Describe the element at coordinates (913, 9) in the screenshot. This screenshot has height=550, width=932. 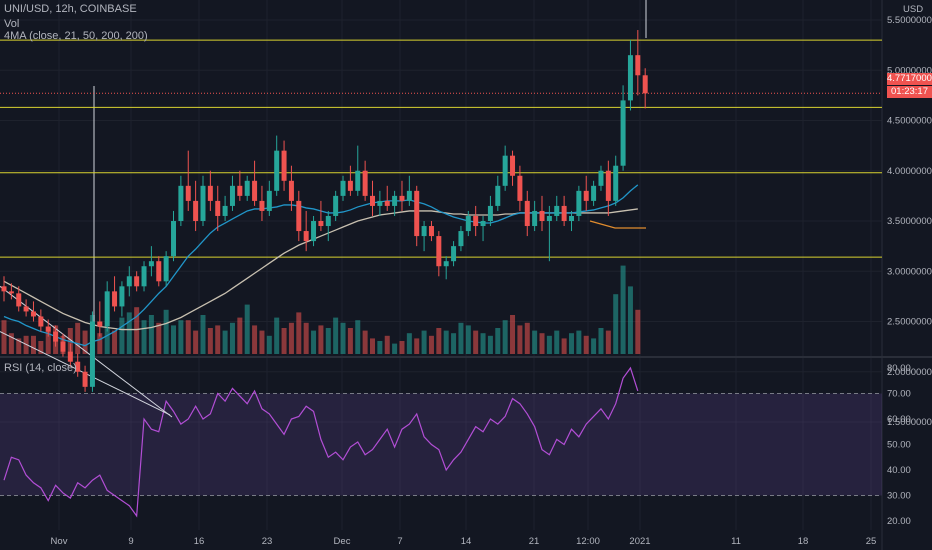
I see `currency-label: USD` at that location.